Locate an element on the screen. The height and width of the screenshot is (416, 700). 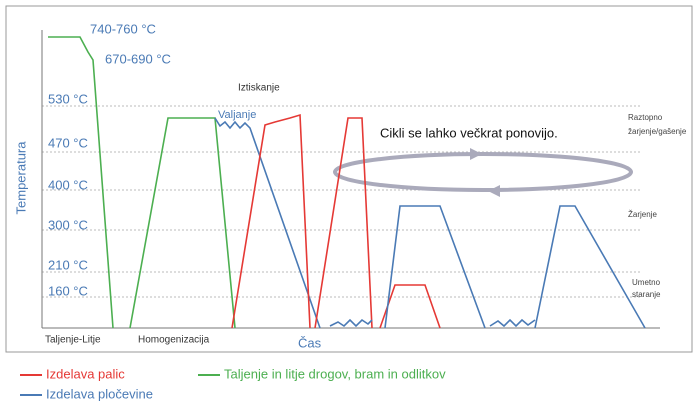
x-label: Taljenje-Litje is located at coordinates (73, 340).